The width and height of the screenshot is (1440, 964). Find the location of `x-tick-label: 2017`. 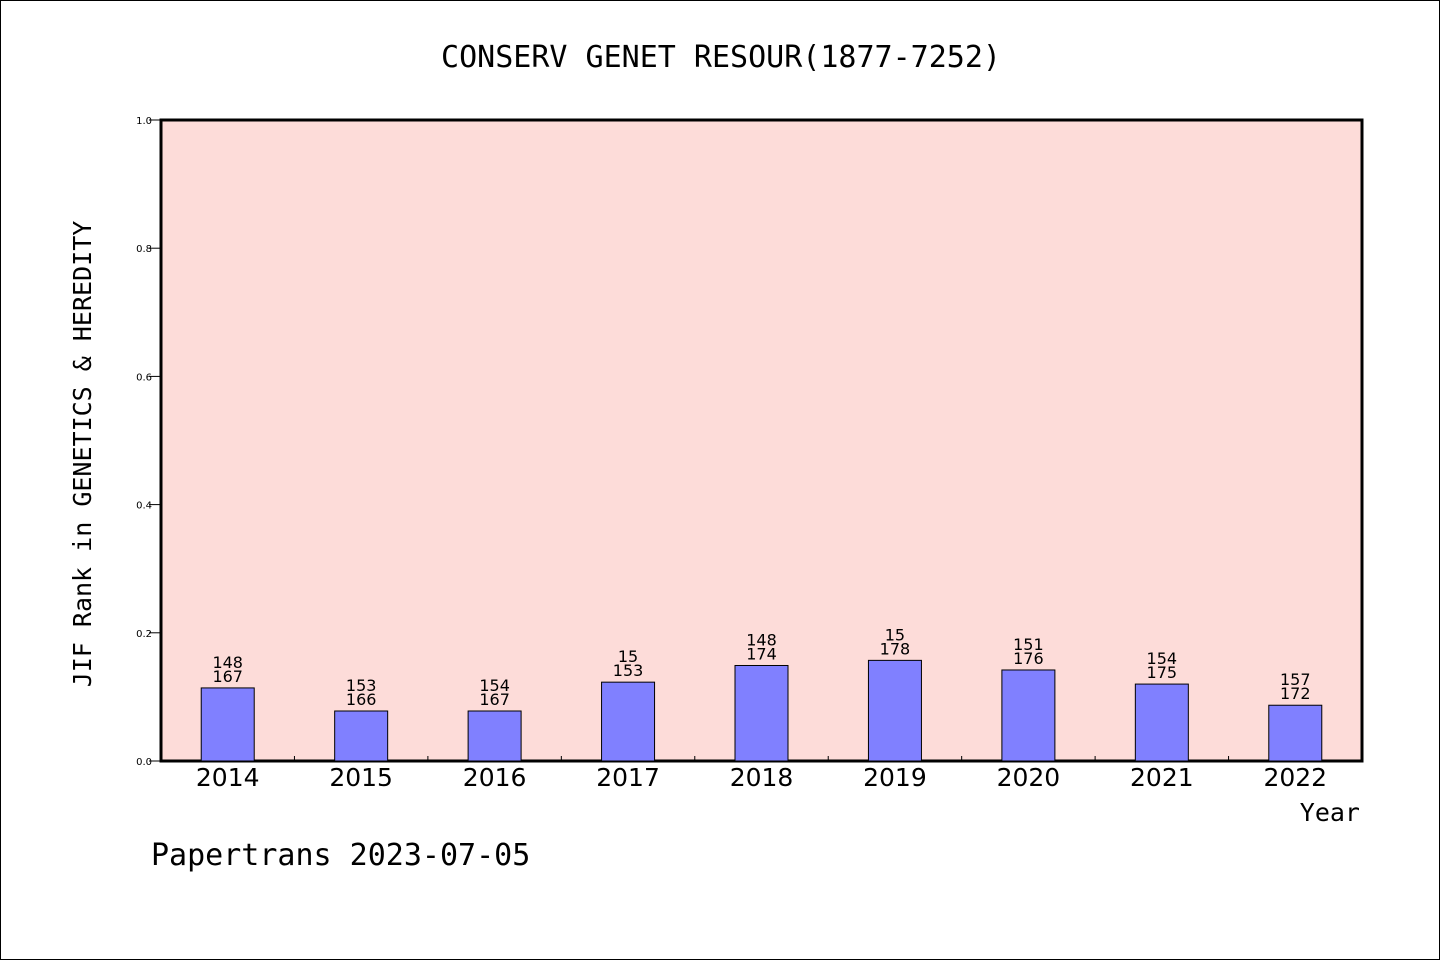

x-tick-label: 2017 is located at coordinates (628, 777).